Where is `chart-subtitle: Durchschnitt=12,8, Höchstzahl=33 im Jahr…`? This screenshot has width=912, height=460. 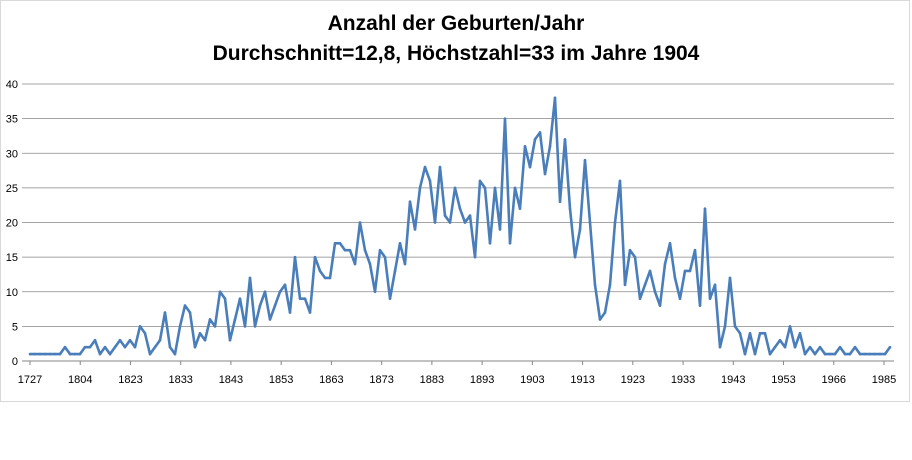
chart-subtitle: Durchschnitt=12,8, Höchstzahl=33 im Jahr… is located at coordinates (456, 53).